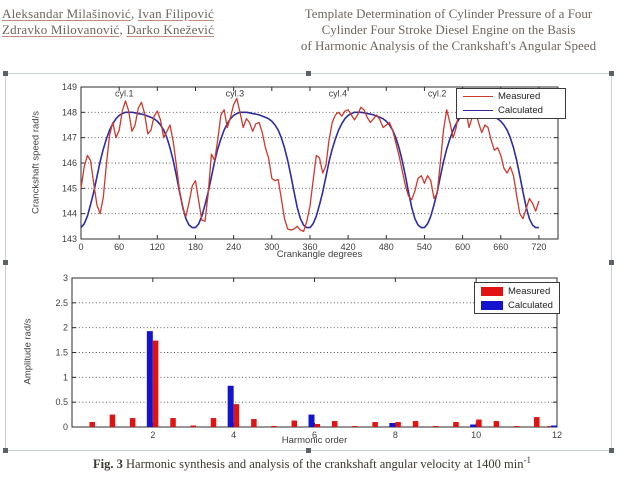 This screenshot has height=484, width=624. I want to click on x-tick-label: 6, so click(314, 435).